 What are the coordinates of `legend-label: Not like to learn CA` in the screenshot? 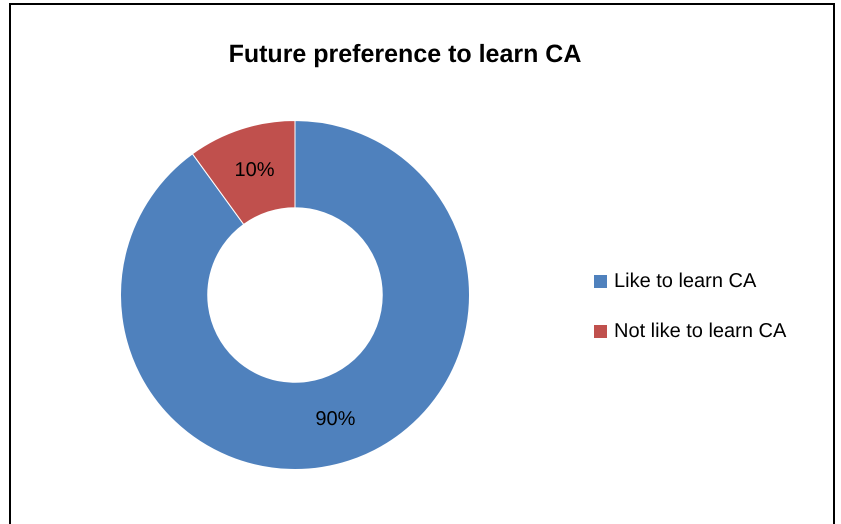 It's located at (700, 331).